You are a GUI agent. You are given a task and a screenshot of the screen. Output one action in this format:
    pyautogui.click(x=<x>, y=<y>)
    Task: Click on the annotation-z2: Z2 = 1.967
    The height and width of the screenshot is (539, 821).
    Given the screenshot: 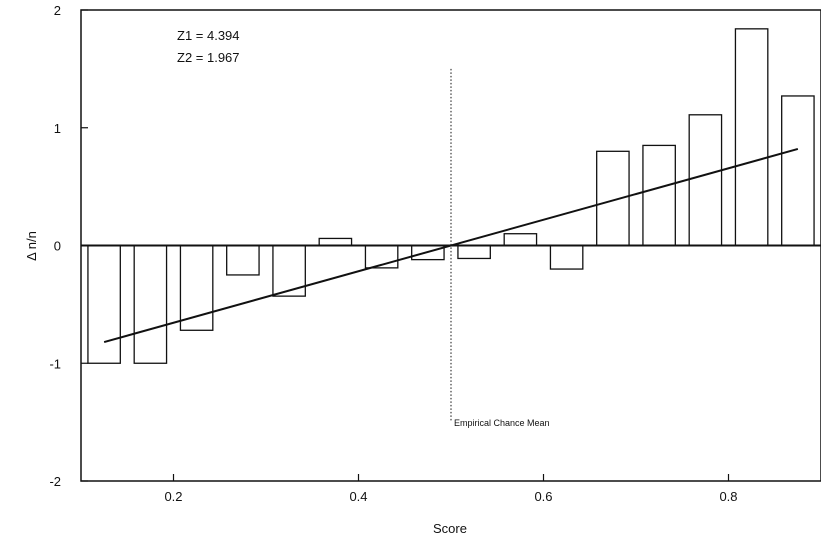 What is the action you would take?
    pyautogui.click(x=208, y=57)
    